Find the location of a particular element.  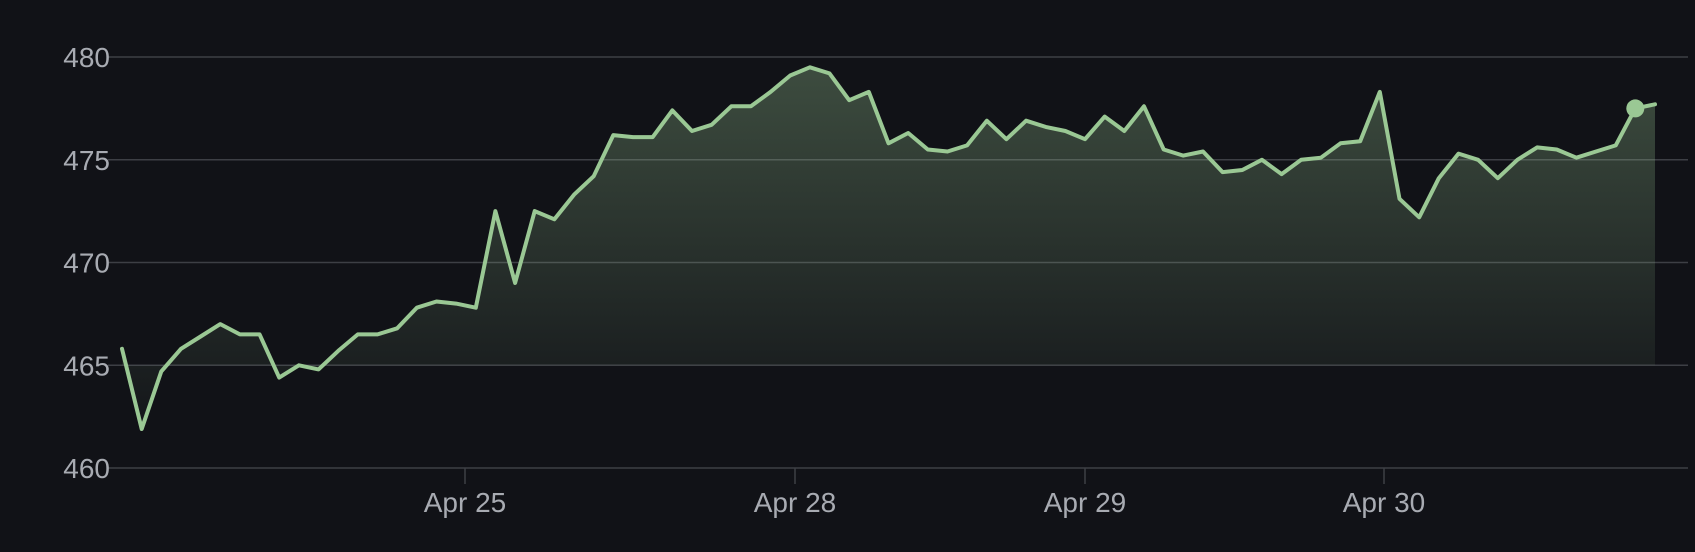

y-tick-label: 470 is located at coordinates (86, 263).